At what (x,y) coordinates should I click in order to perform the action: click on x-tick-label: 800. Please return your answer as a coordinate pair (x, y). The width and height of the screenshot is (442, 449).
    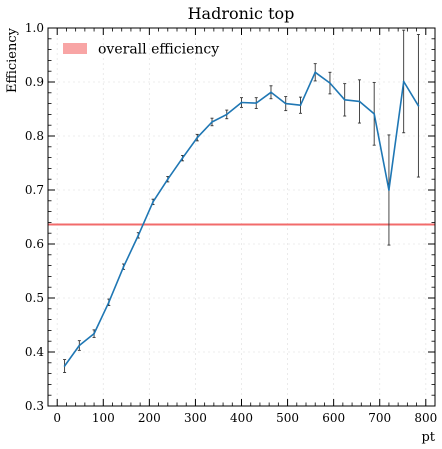
    Looking at the image, I should click on (425, 418).